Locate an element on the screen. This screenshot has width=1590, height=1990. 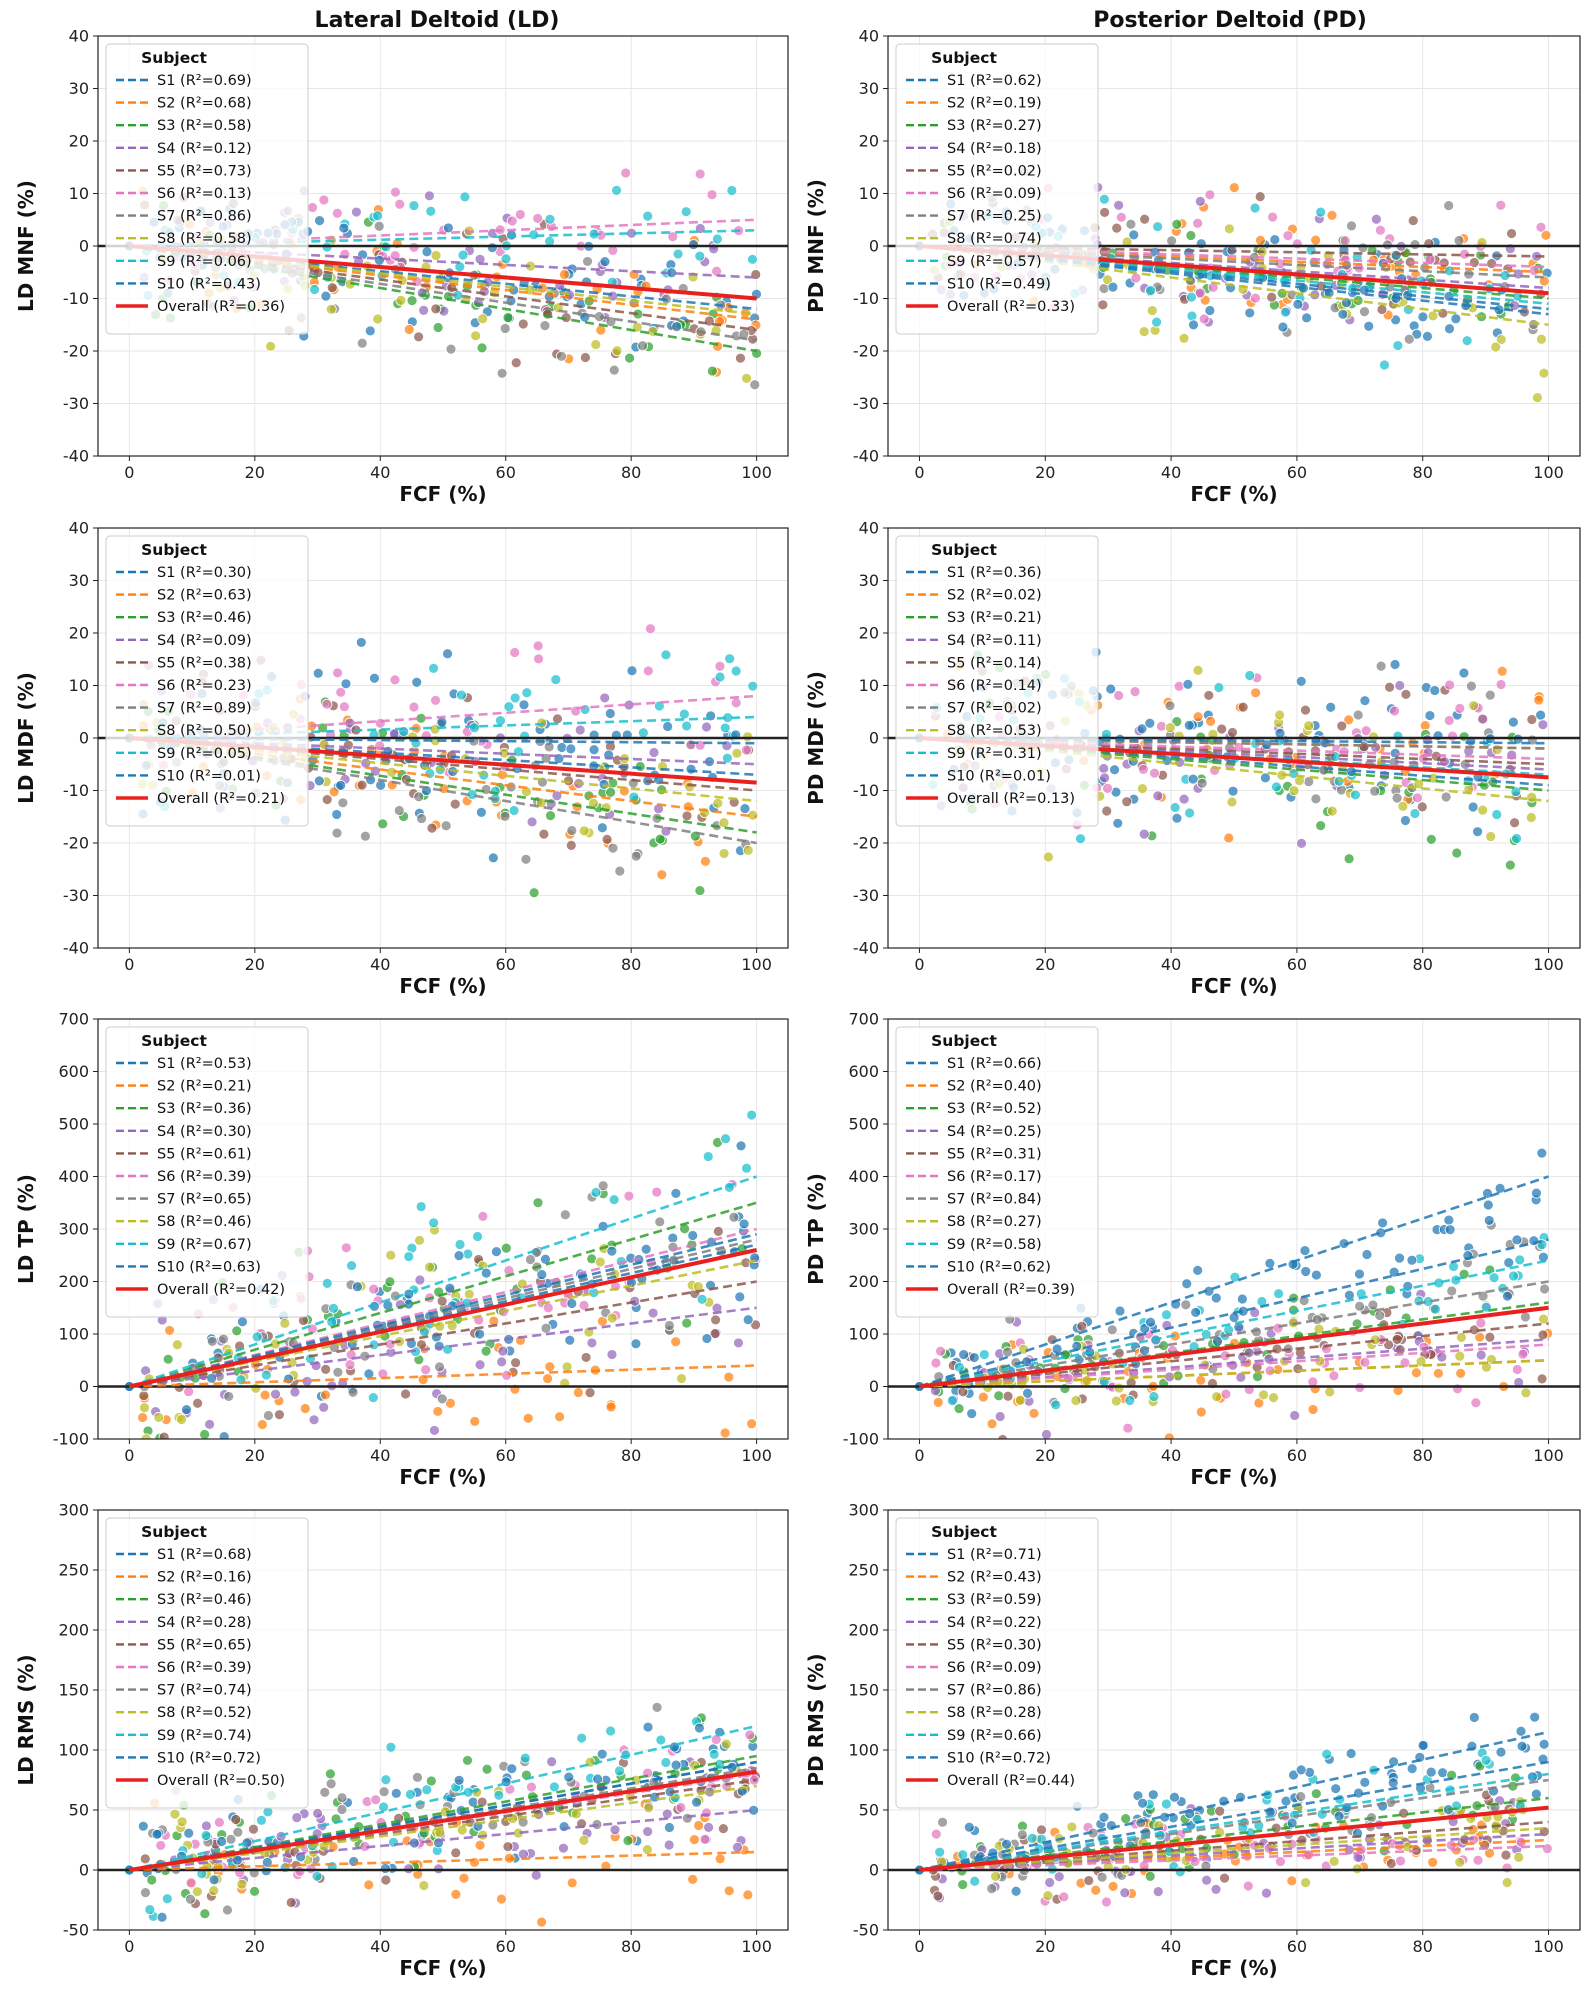
panel-ld-rms-legend-title: Subject is located at coordinates (174, 1532).